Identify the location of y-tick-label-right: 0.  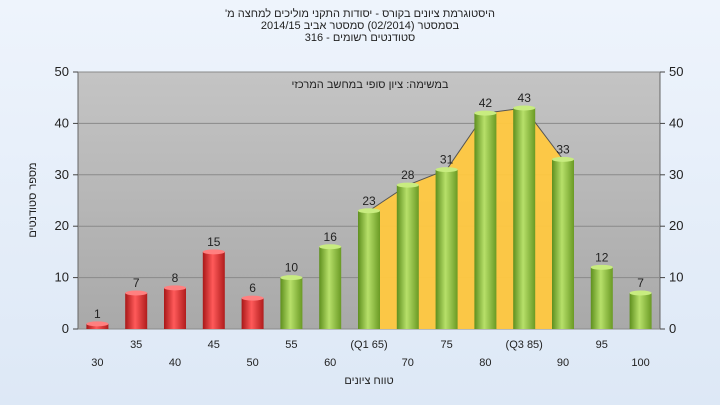
(672, 328).